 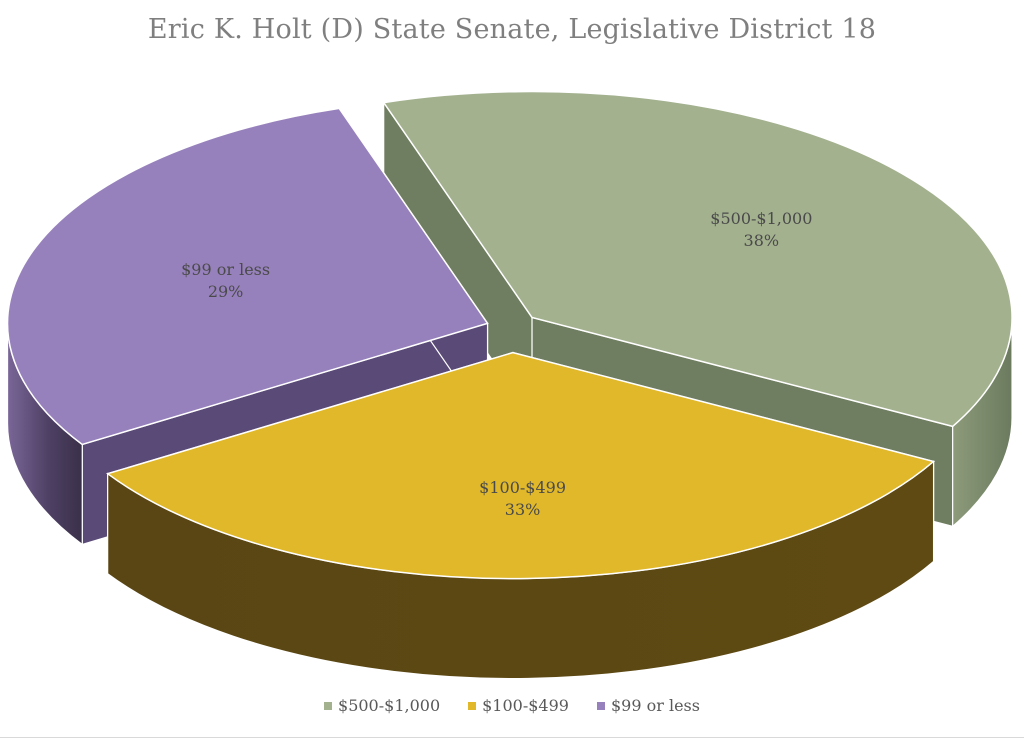 I want to click on legend-item: $500-$1,000, so click(x=382, y=705).